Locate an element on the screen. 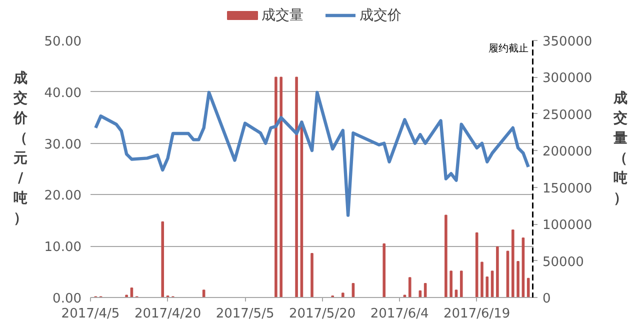  x-tick-label: 2017/5/20 is located at coordinates (322, 314).